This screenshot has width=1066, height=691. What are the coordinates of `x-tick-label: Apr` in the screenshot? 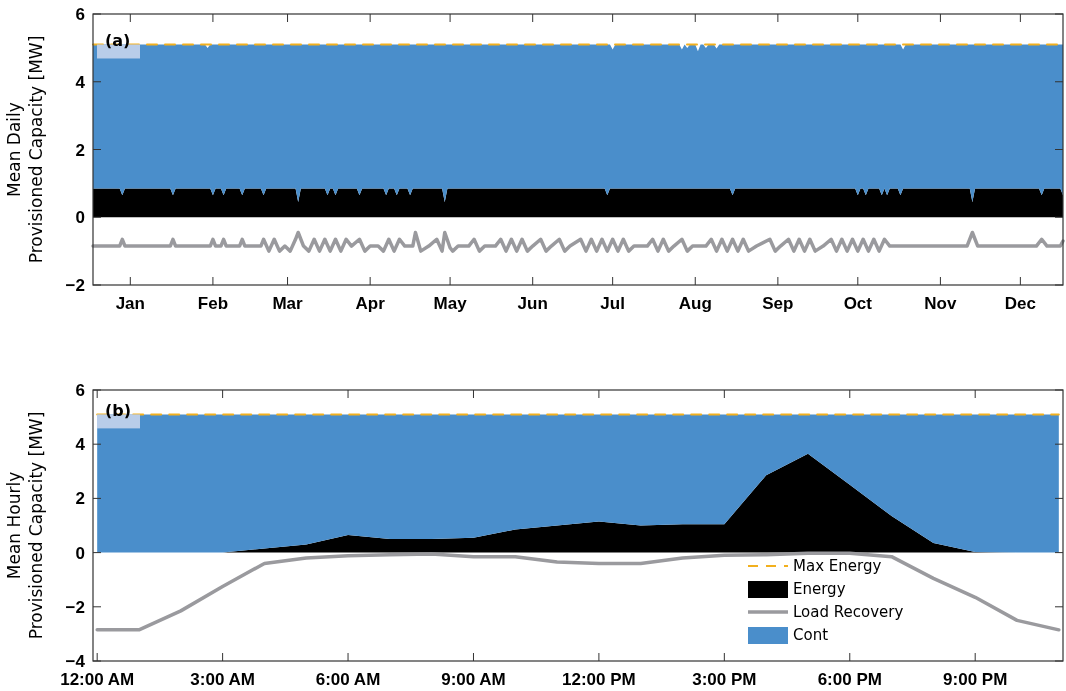 It's located at (370, 303).